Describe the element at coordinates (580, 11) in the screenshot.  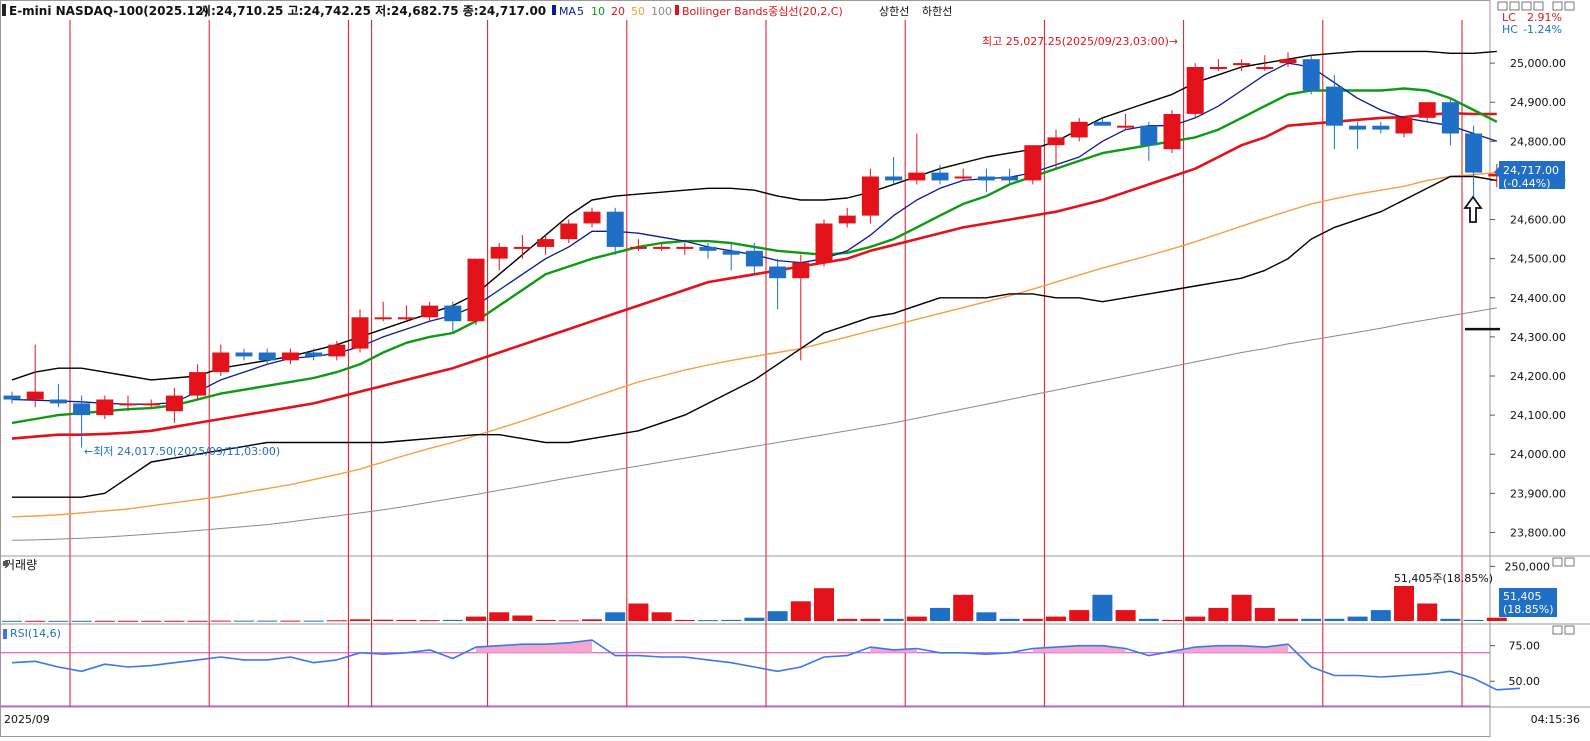
I see `ma5-legend: 5` at that location.